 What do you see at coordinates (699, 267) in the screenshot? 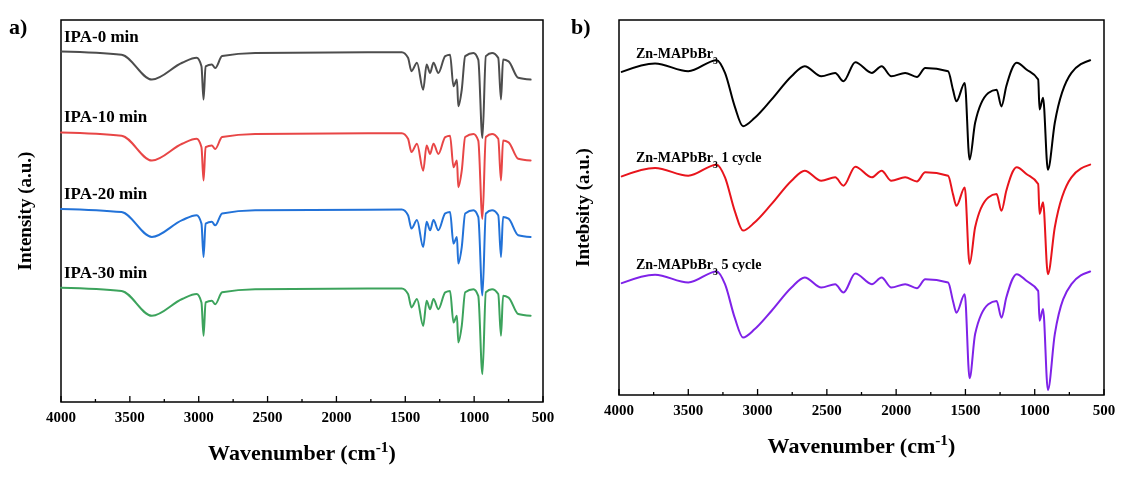
I see `series-label: Zn-MAPbBr$_{3}$ 5 cycle` at bounding box center [699, 267].